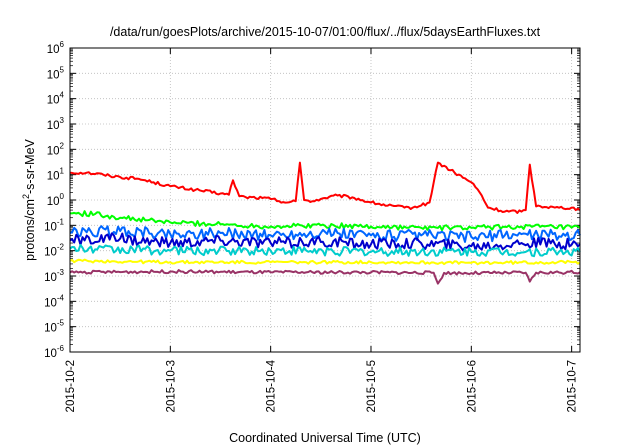 Image resolution: width=640 pixels, height=448 pixels. Describe the element at coordinates (573, 386) in the screenshot. I see `x-tick-label: 2015-10-7` at that location.